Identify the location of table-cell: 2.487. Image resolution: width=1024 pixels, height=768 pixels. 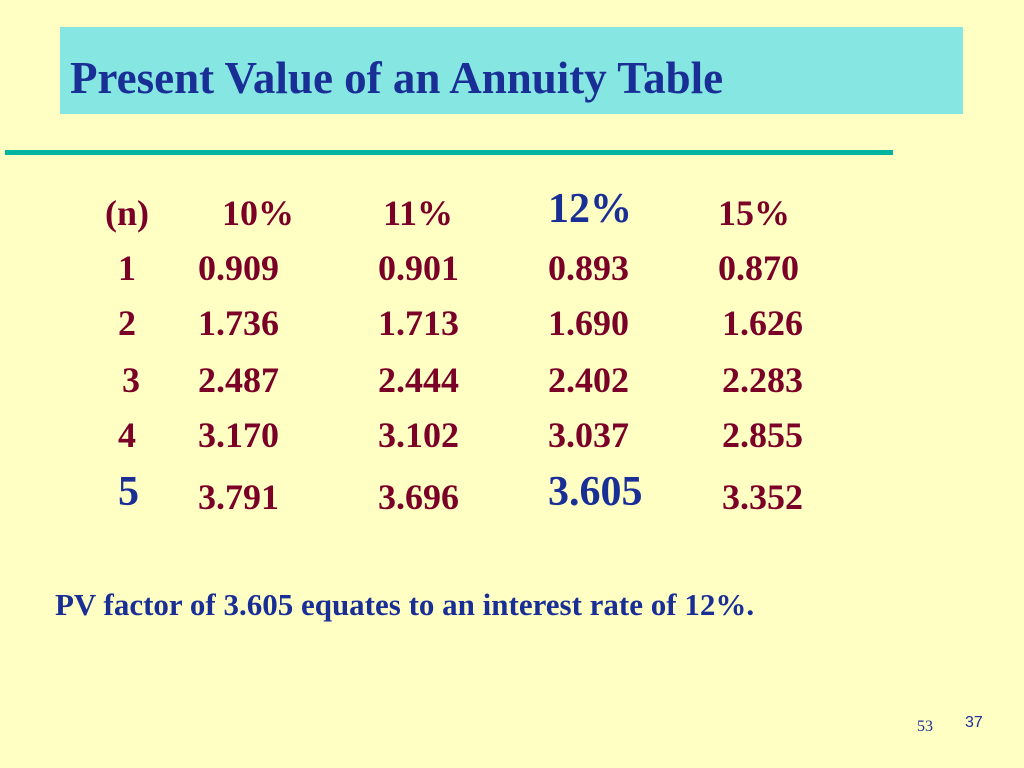
(238, 380).